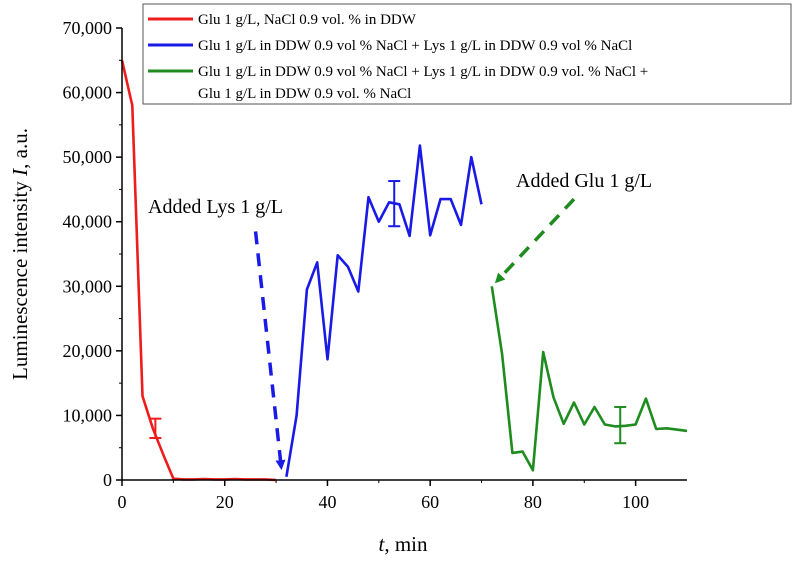 This screenshot has height=562, width=796. I want to click on annotation-label: Added Lys 1 g/L, so click(215, 207).